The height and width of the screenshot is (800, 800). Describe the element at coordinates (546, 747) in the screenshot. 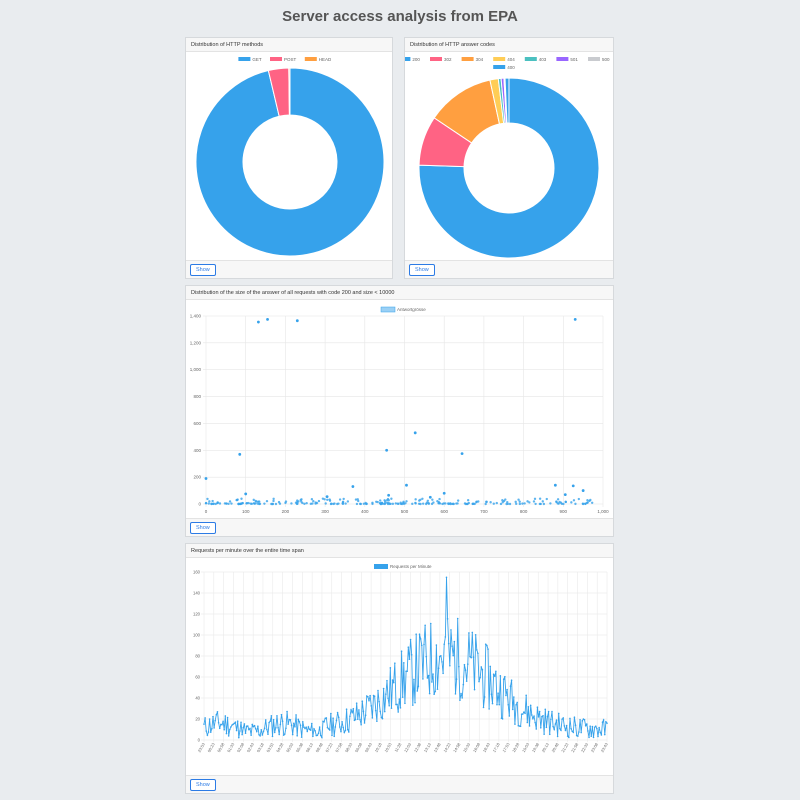

I see `x-tick-label: 20:13` at that location.